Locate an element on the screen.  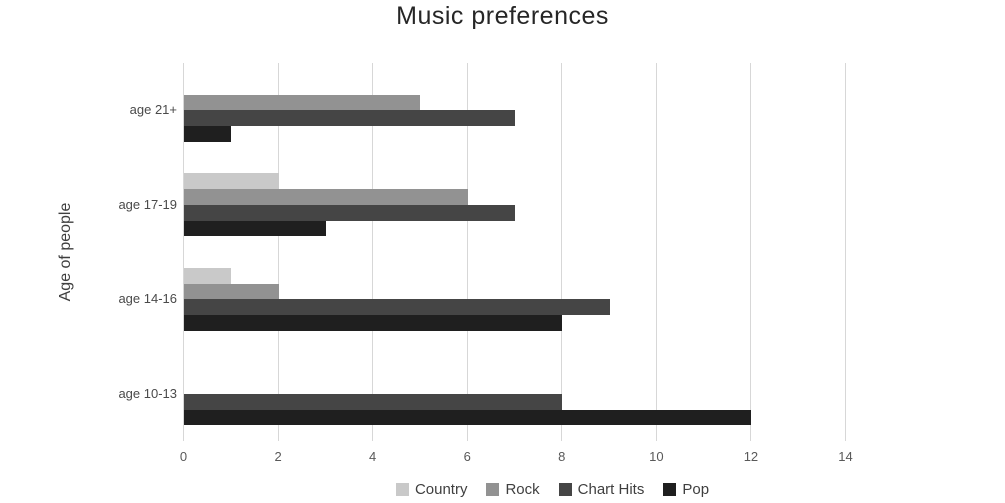
x-tick-label: 14 is located at coordinates (845, 456).